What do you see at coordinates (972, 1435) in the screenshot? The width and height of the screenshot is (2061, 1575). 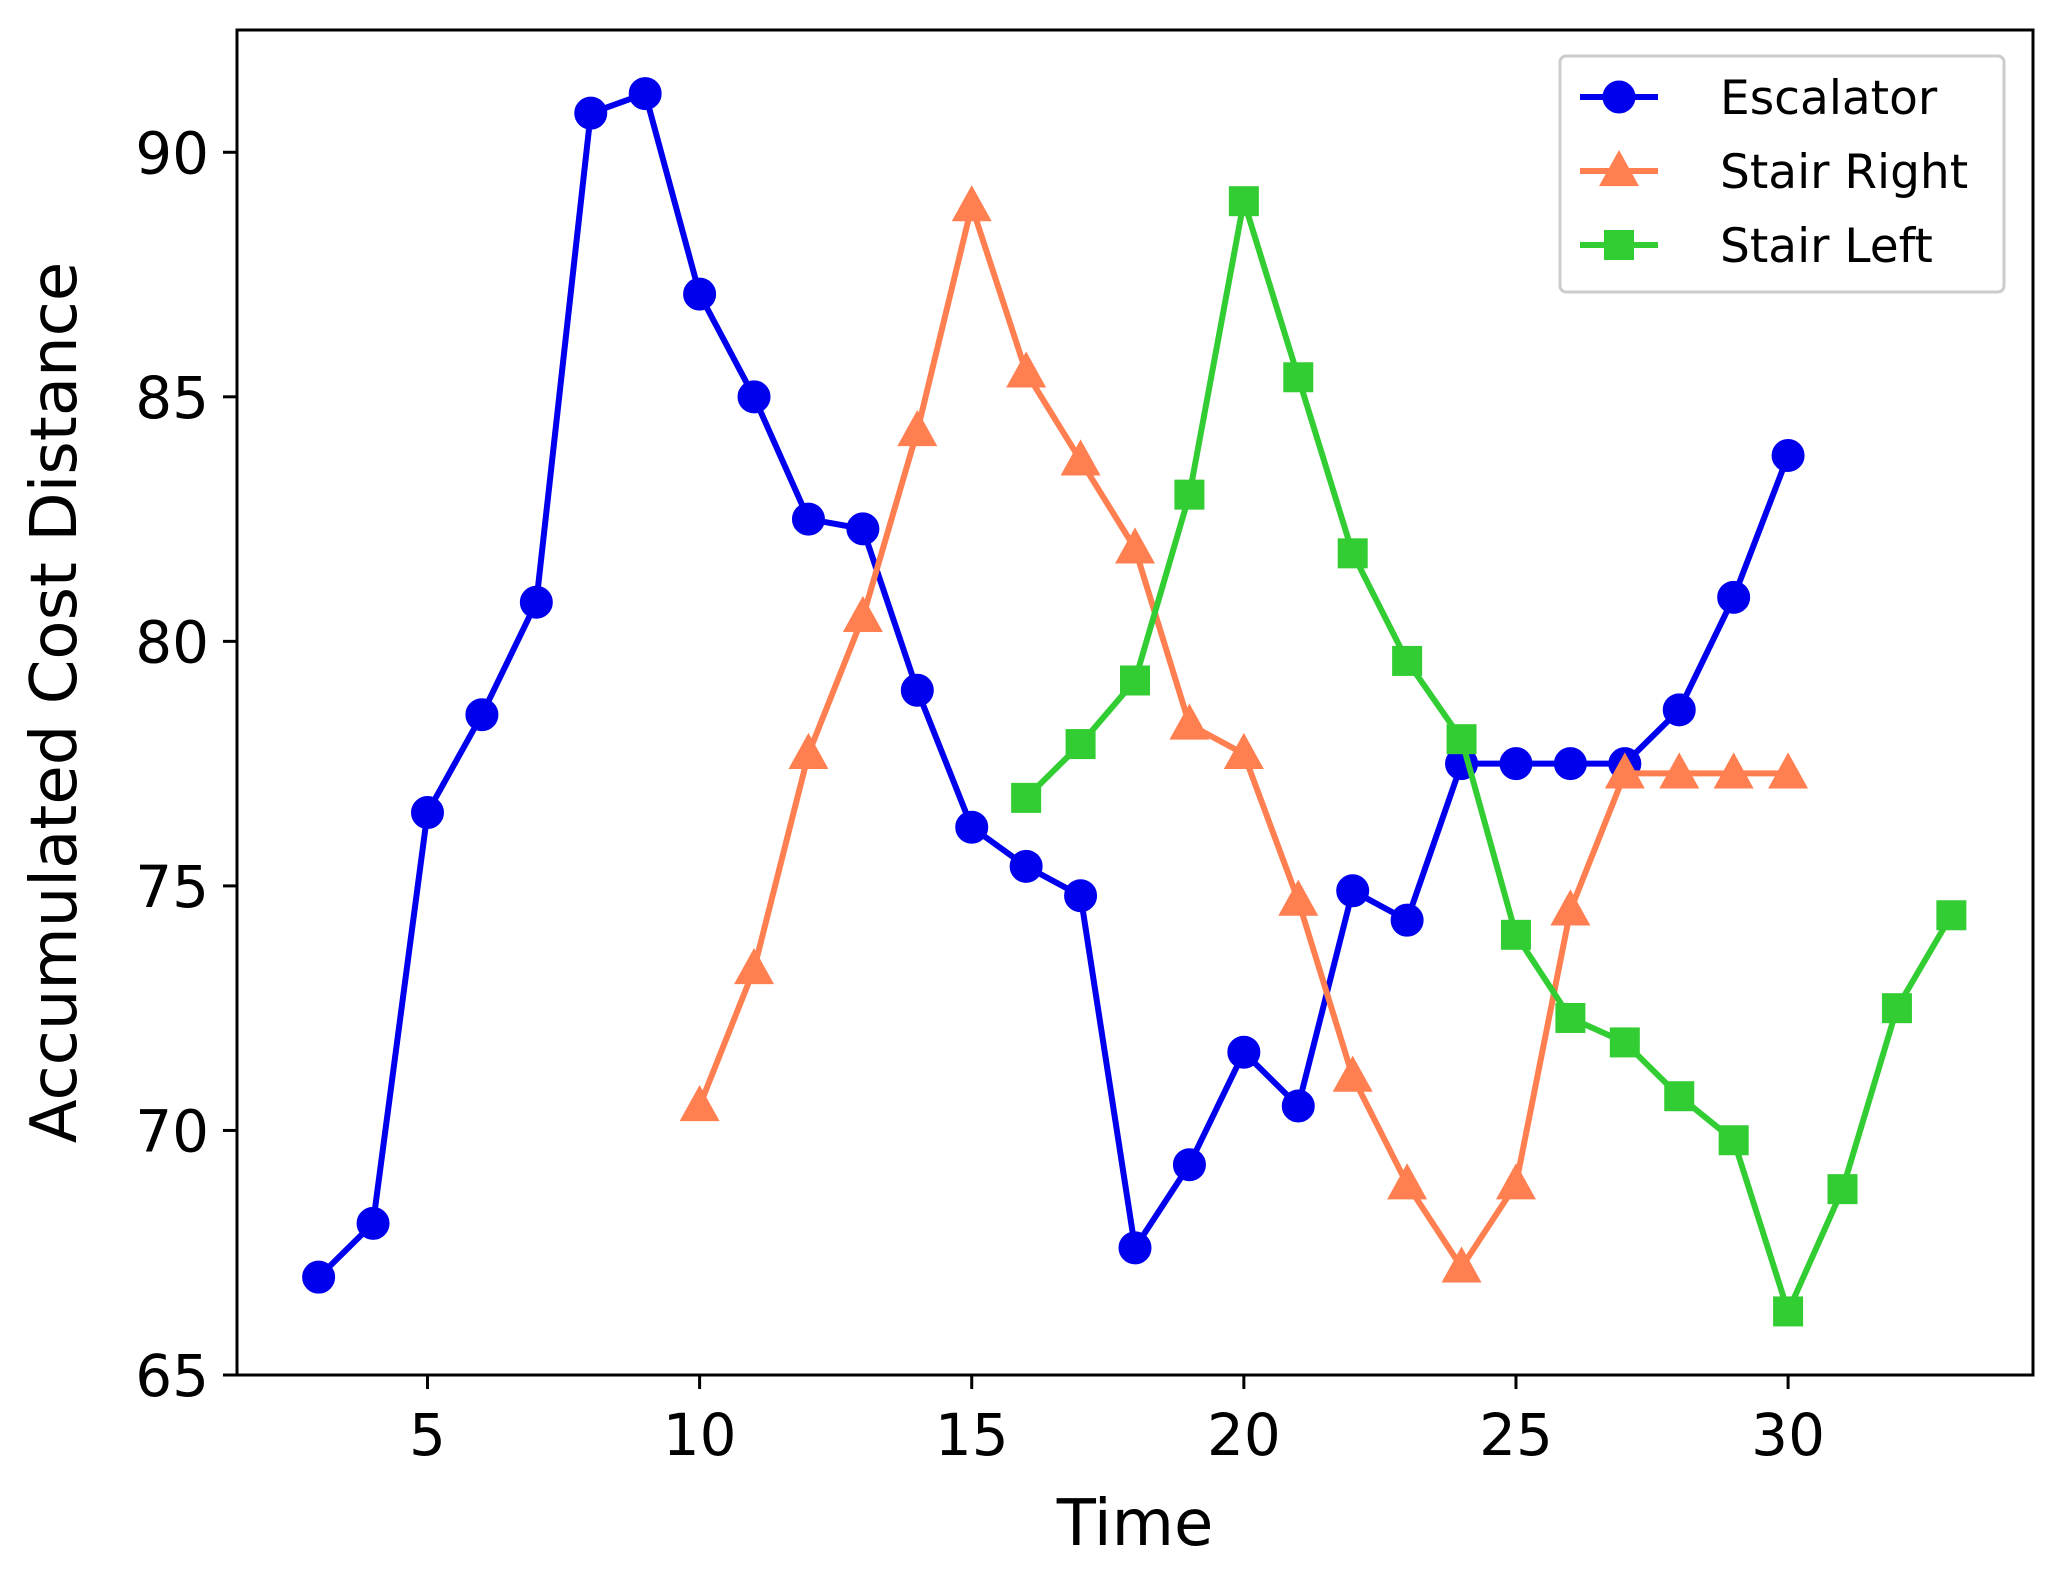 I see `x-tick-label: 15` at bounding box center [972, 1435].